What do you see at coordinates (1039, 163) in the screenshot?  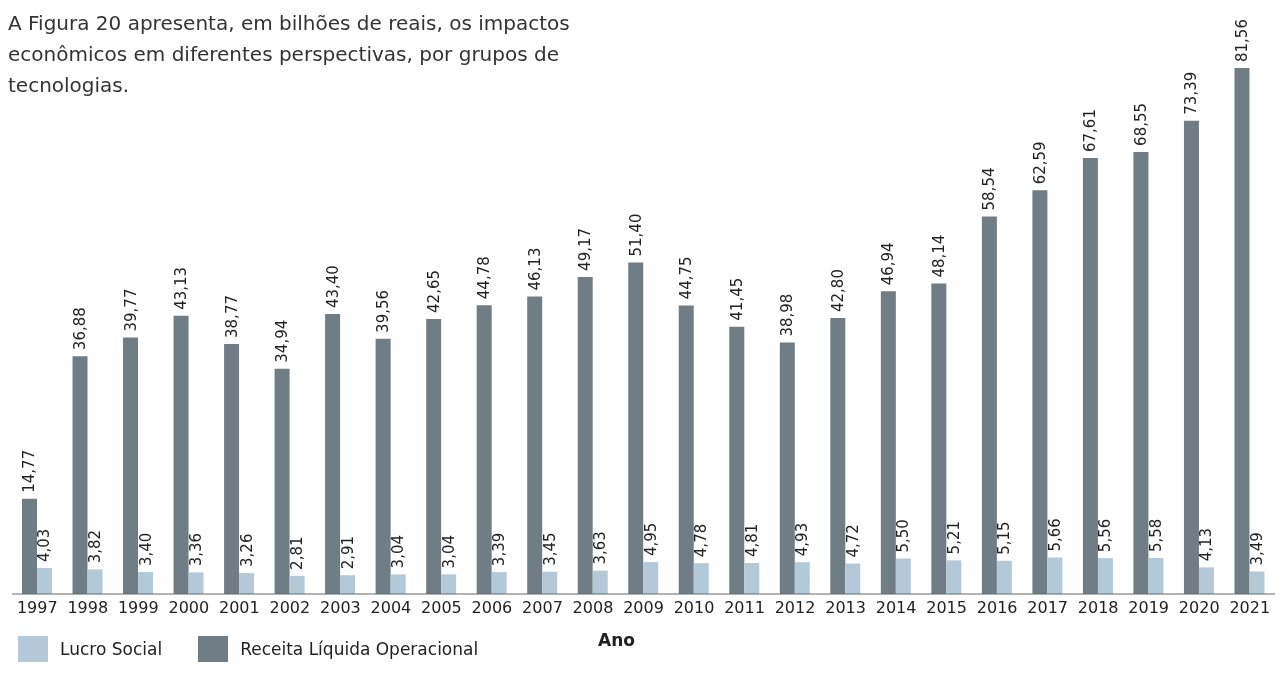 I see `data-label: 62,59` at bounding box center [1039, 163].